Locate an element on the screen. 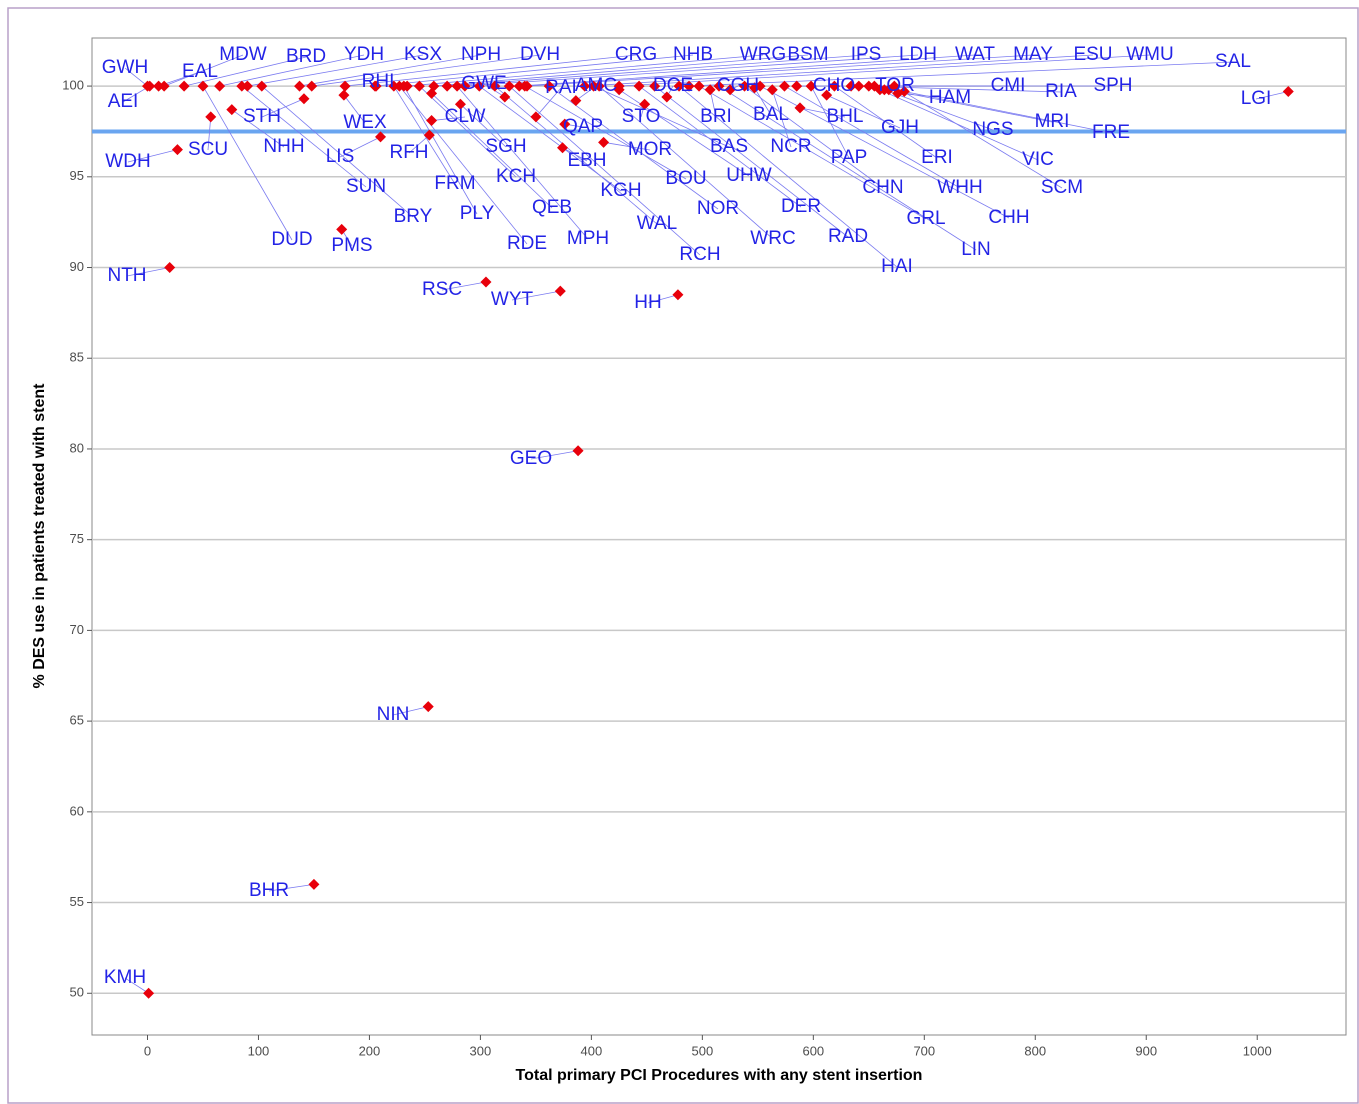 This screenshot has width=1359, height=1104. point-label: NIN is located at coordinates (393, 714).